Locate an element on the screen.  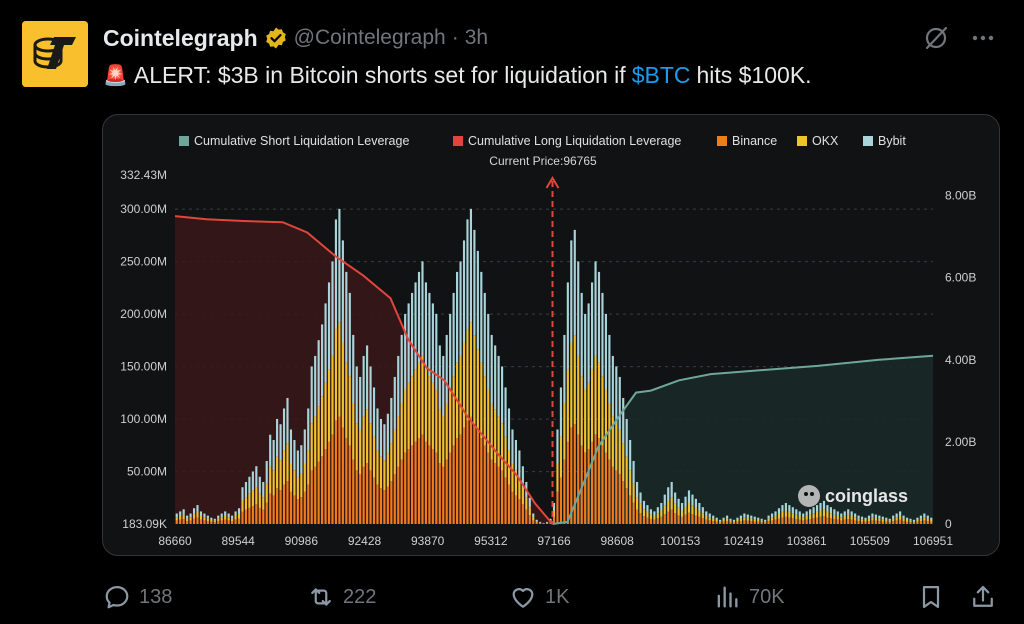
x-tick: 105509 is located at coordinates (870, 541).